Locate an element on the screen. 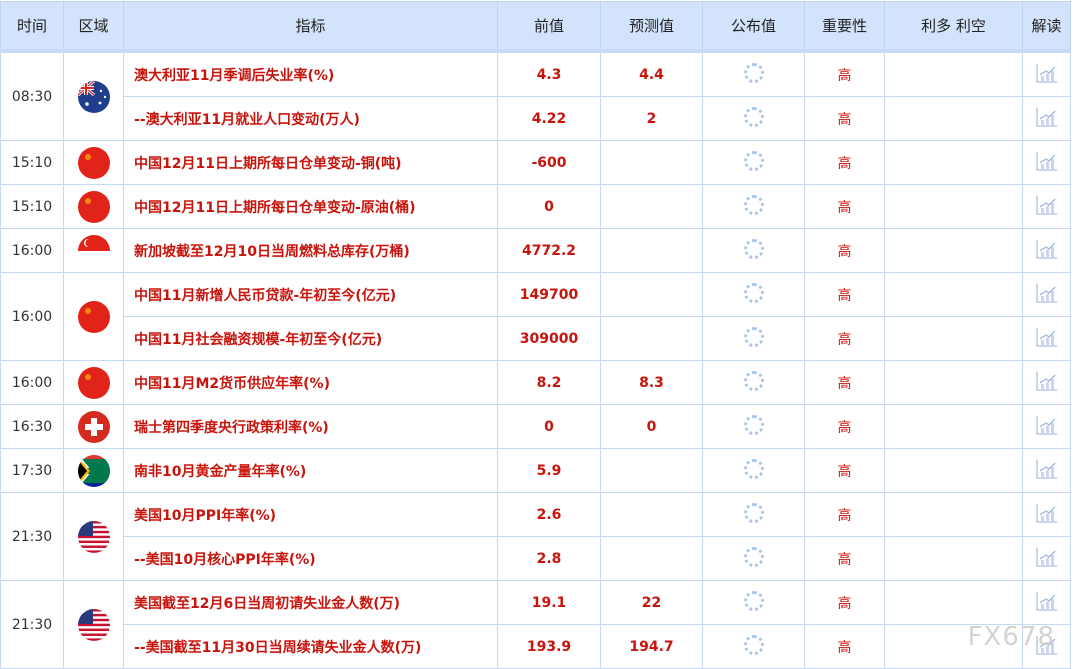  indicator-name: 中国12月11日上期所每日仓单变动-原油(桶) is located at coordinates (310, 206).